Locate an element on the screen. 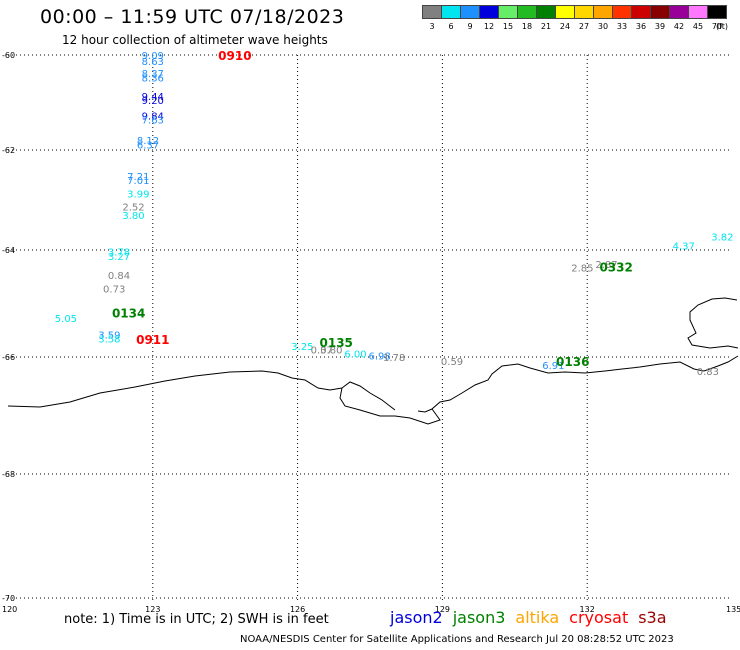  scale-label: 42 is located at coordinates (679, 26).